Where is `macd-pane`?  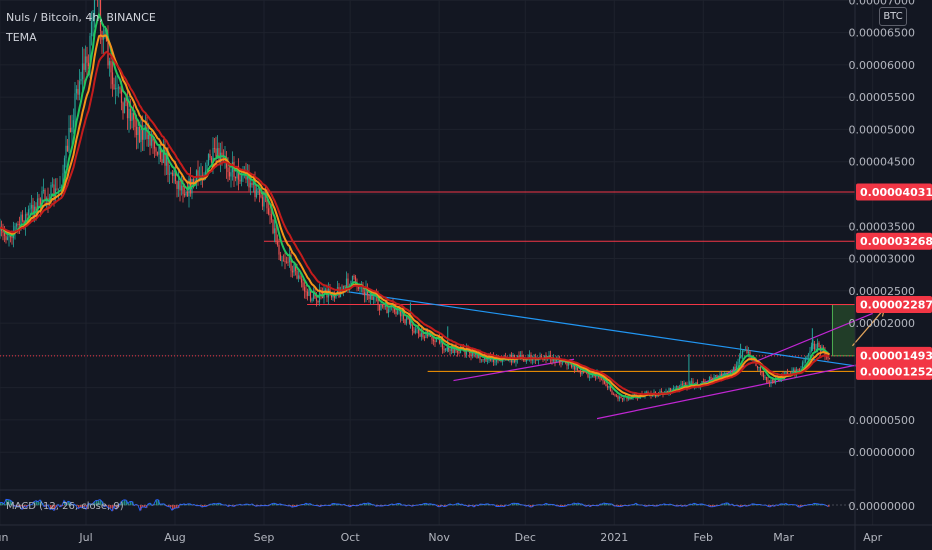 macd-pane is located at coordinates (427, 505).